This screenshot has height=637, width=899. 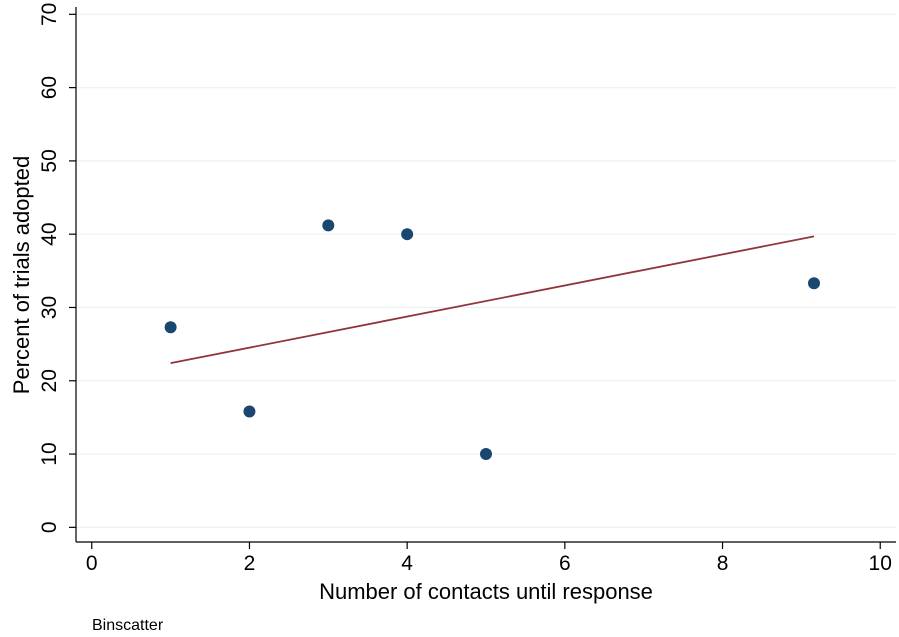 What do you see at coordinates (723, 563) in the screenshot?
I see `x-tick-label-8: 8` at bounding box center [723, 563].